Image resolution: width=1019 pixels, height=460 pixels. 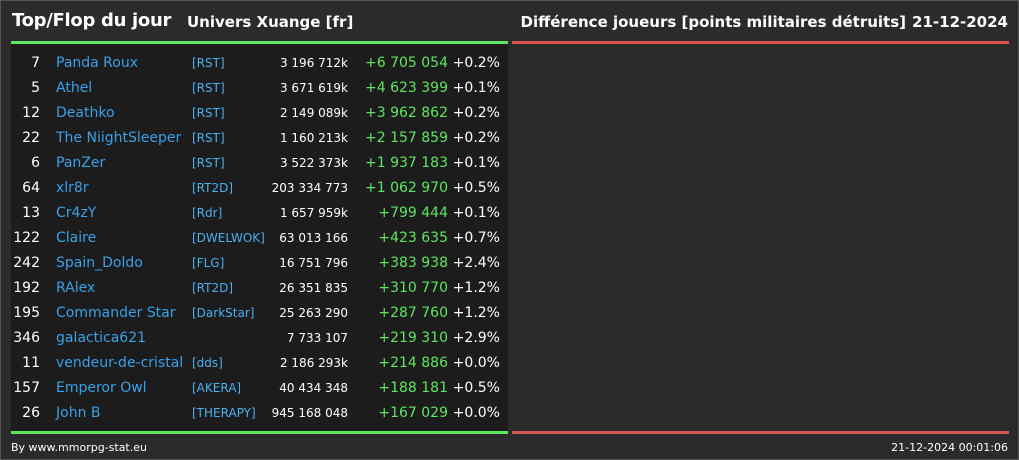 What do you see at coordinates (35, 88) in the screenshot?
I see `player-rank: 5` at bounding box center [35, 88].